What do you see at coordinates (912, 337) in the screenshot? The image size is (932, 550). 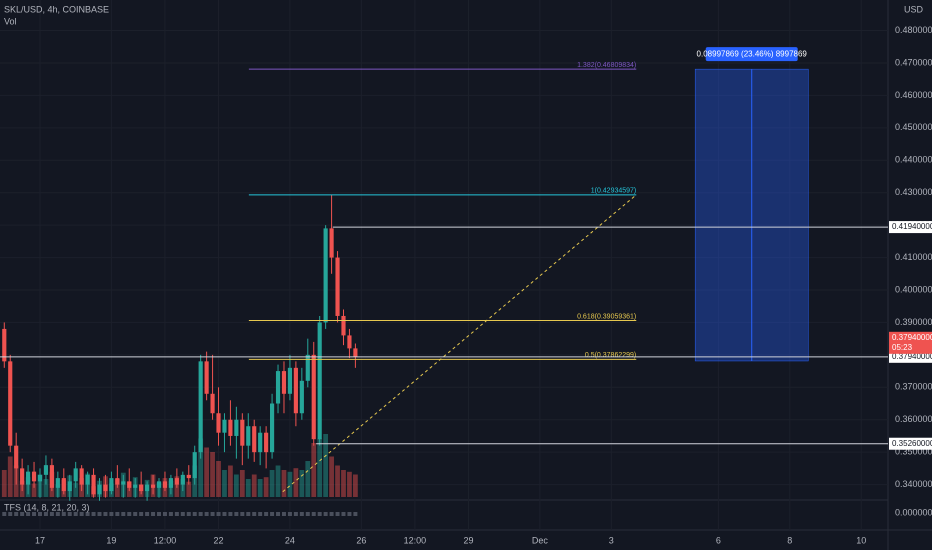 I see `current-price-label: 0.37940000` at bounding box center [912, 337].